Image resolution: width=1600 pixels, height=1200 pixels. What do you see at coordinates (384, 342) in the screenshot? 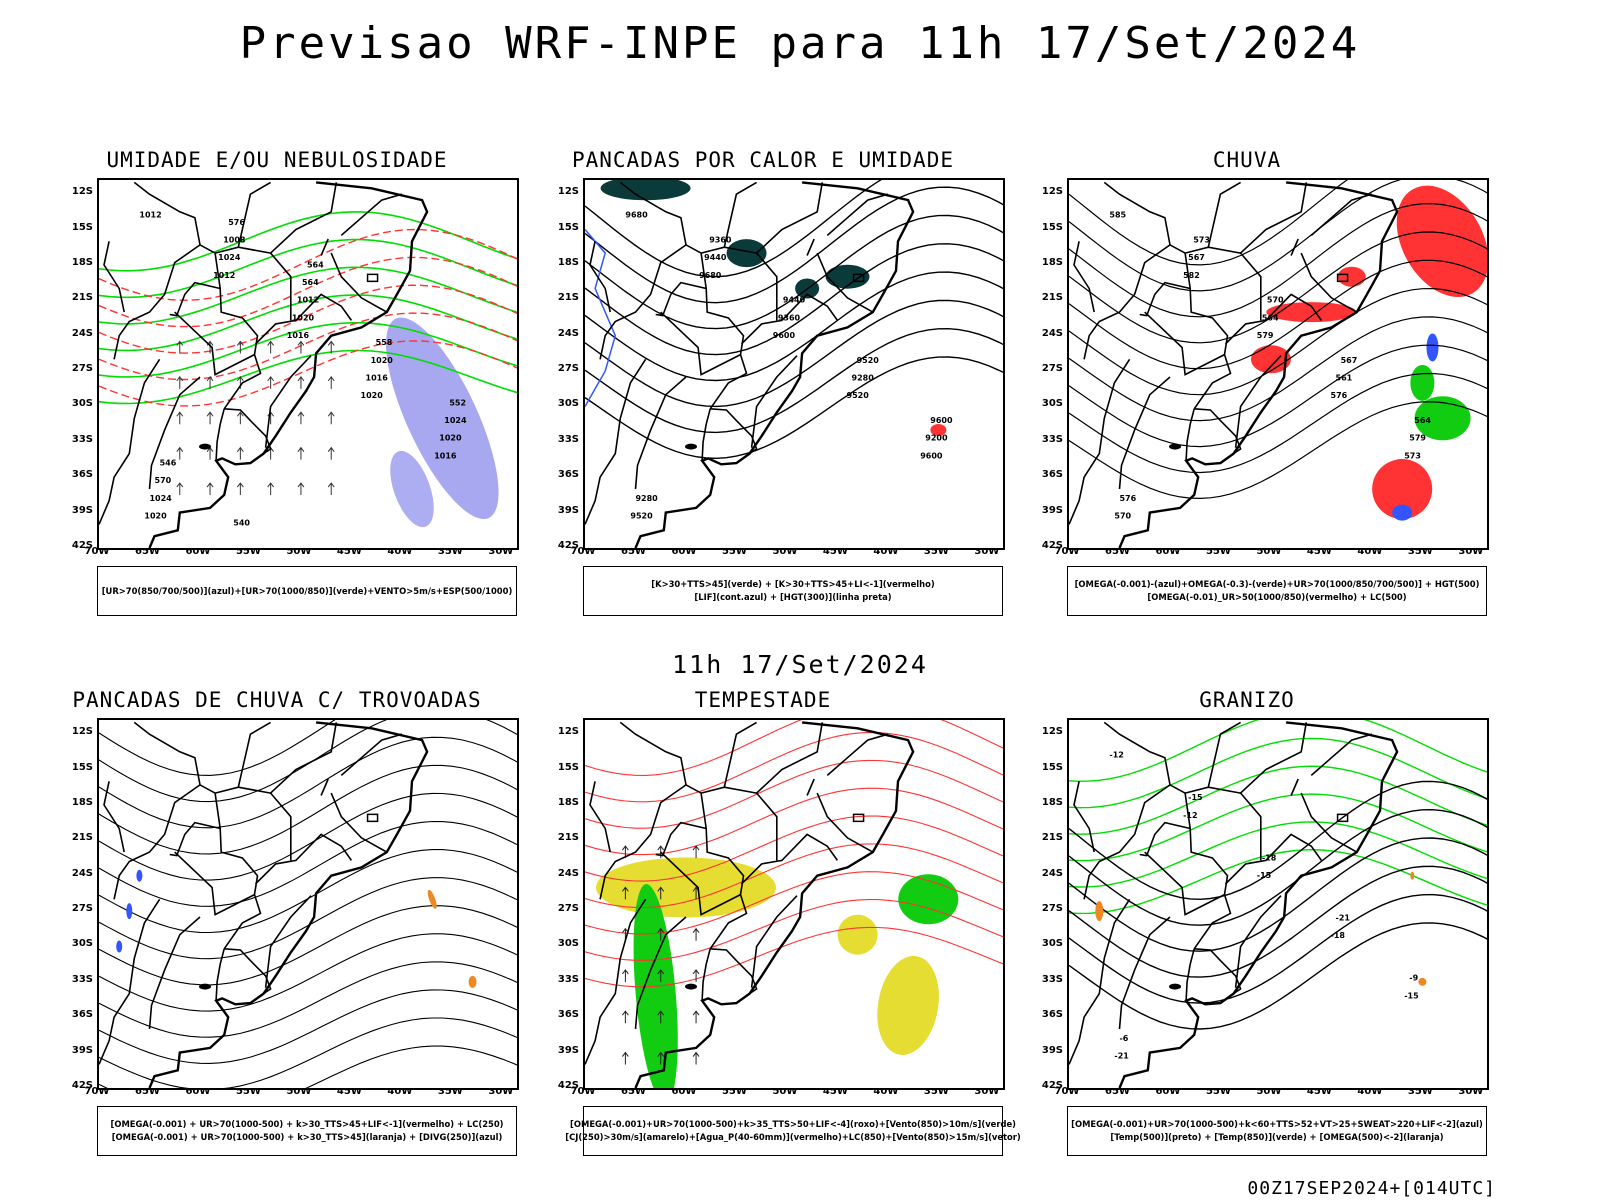
I see `contour-label: 558` at bounding box center [384, 342].